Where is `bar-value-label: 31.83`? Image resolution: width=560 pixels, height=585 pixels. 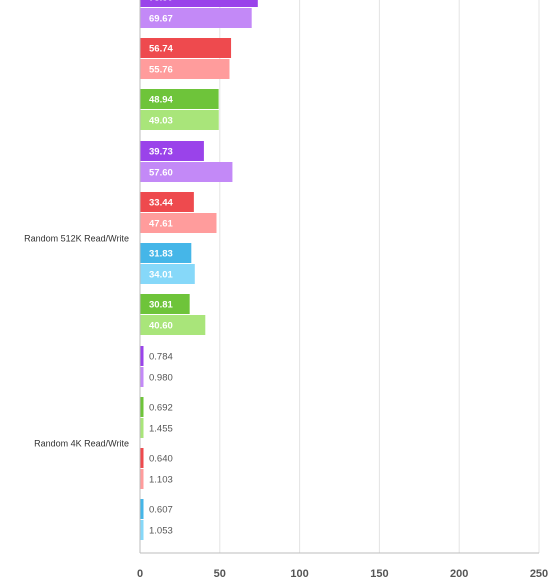
bar-value-label: 31.83 is located at coordinates (161, 254).